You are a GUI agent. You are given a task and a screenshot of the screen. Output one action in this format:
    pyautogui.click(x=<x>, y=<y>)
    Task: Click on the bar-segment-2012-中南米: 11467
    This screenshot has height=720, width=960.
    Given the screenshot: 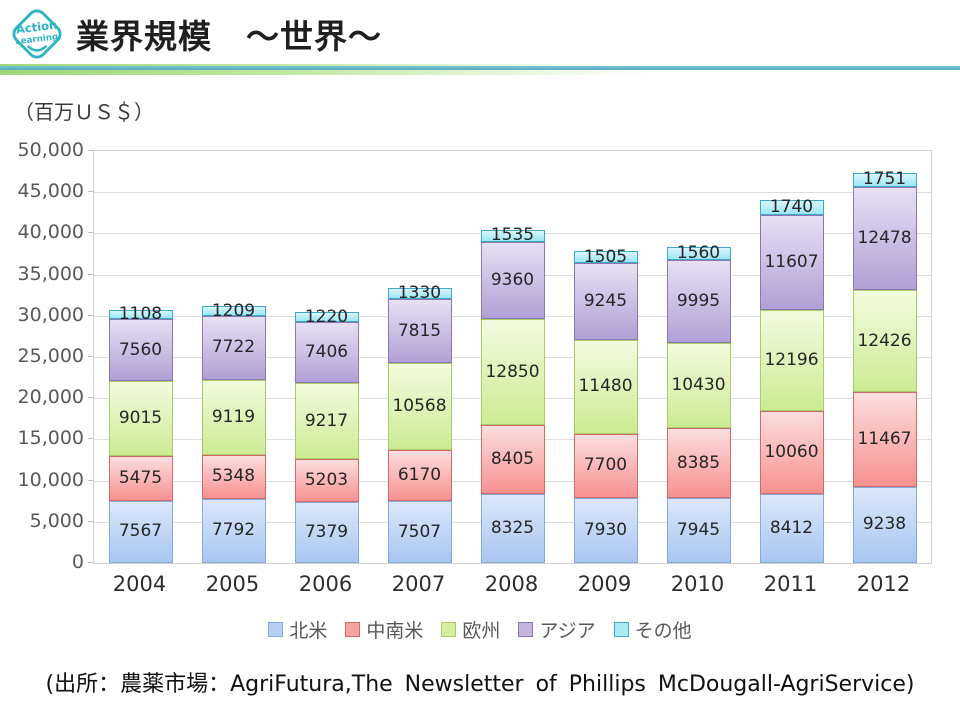 What is the action you would take?
    pyautogui.click(x=884, y=439)
    